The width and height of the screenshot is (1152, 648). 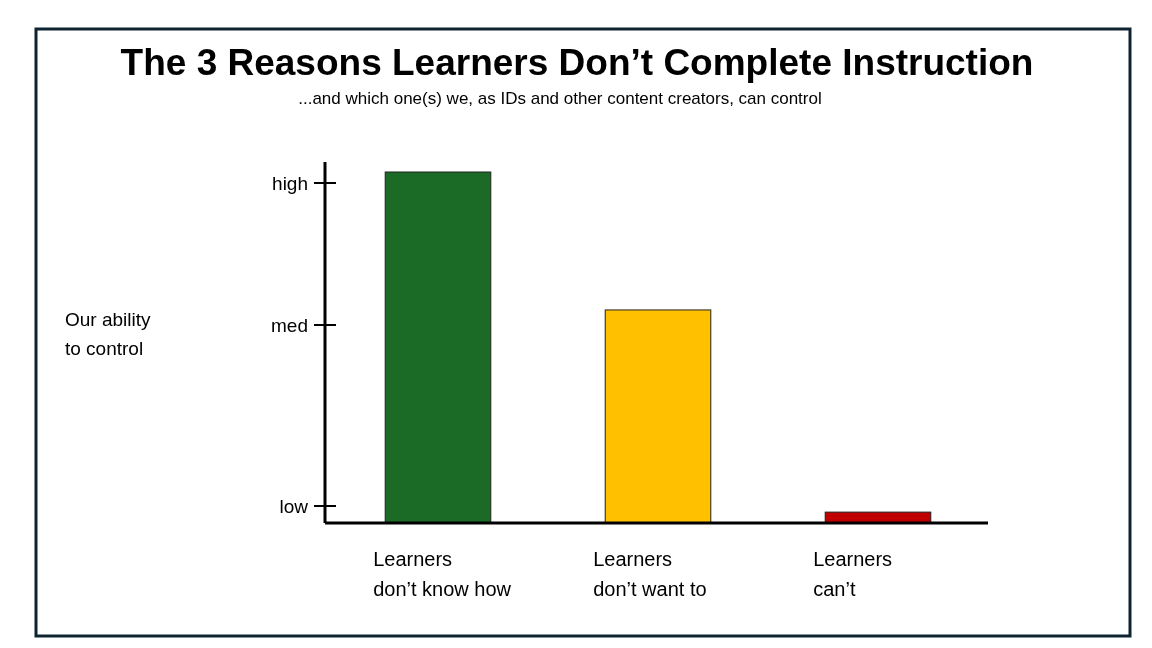 What do you see at coordinates (853, 574) in the screenshot?
I see `x-tick-label: Learners can’t` at bounding box center [853, 574].